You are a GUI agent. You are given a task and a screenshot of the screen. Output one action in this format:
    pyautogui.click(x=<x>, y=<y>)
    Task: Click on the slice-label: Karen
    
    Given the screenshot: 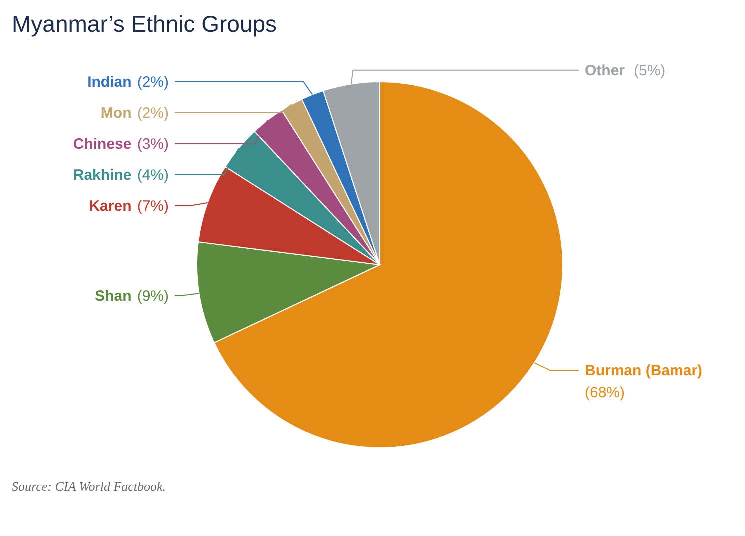 What is the action you would take?
    pyautogui.click(x=110, y=206)
    